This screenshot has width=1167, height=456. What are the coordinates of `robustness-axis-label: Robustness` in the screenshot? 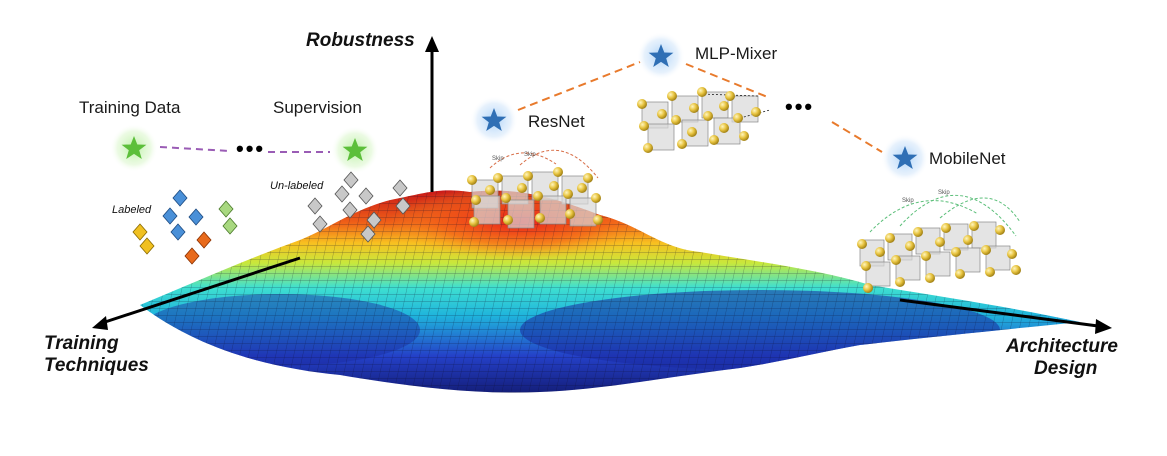 It's located at (360, 40).